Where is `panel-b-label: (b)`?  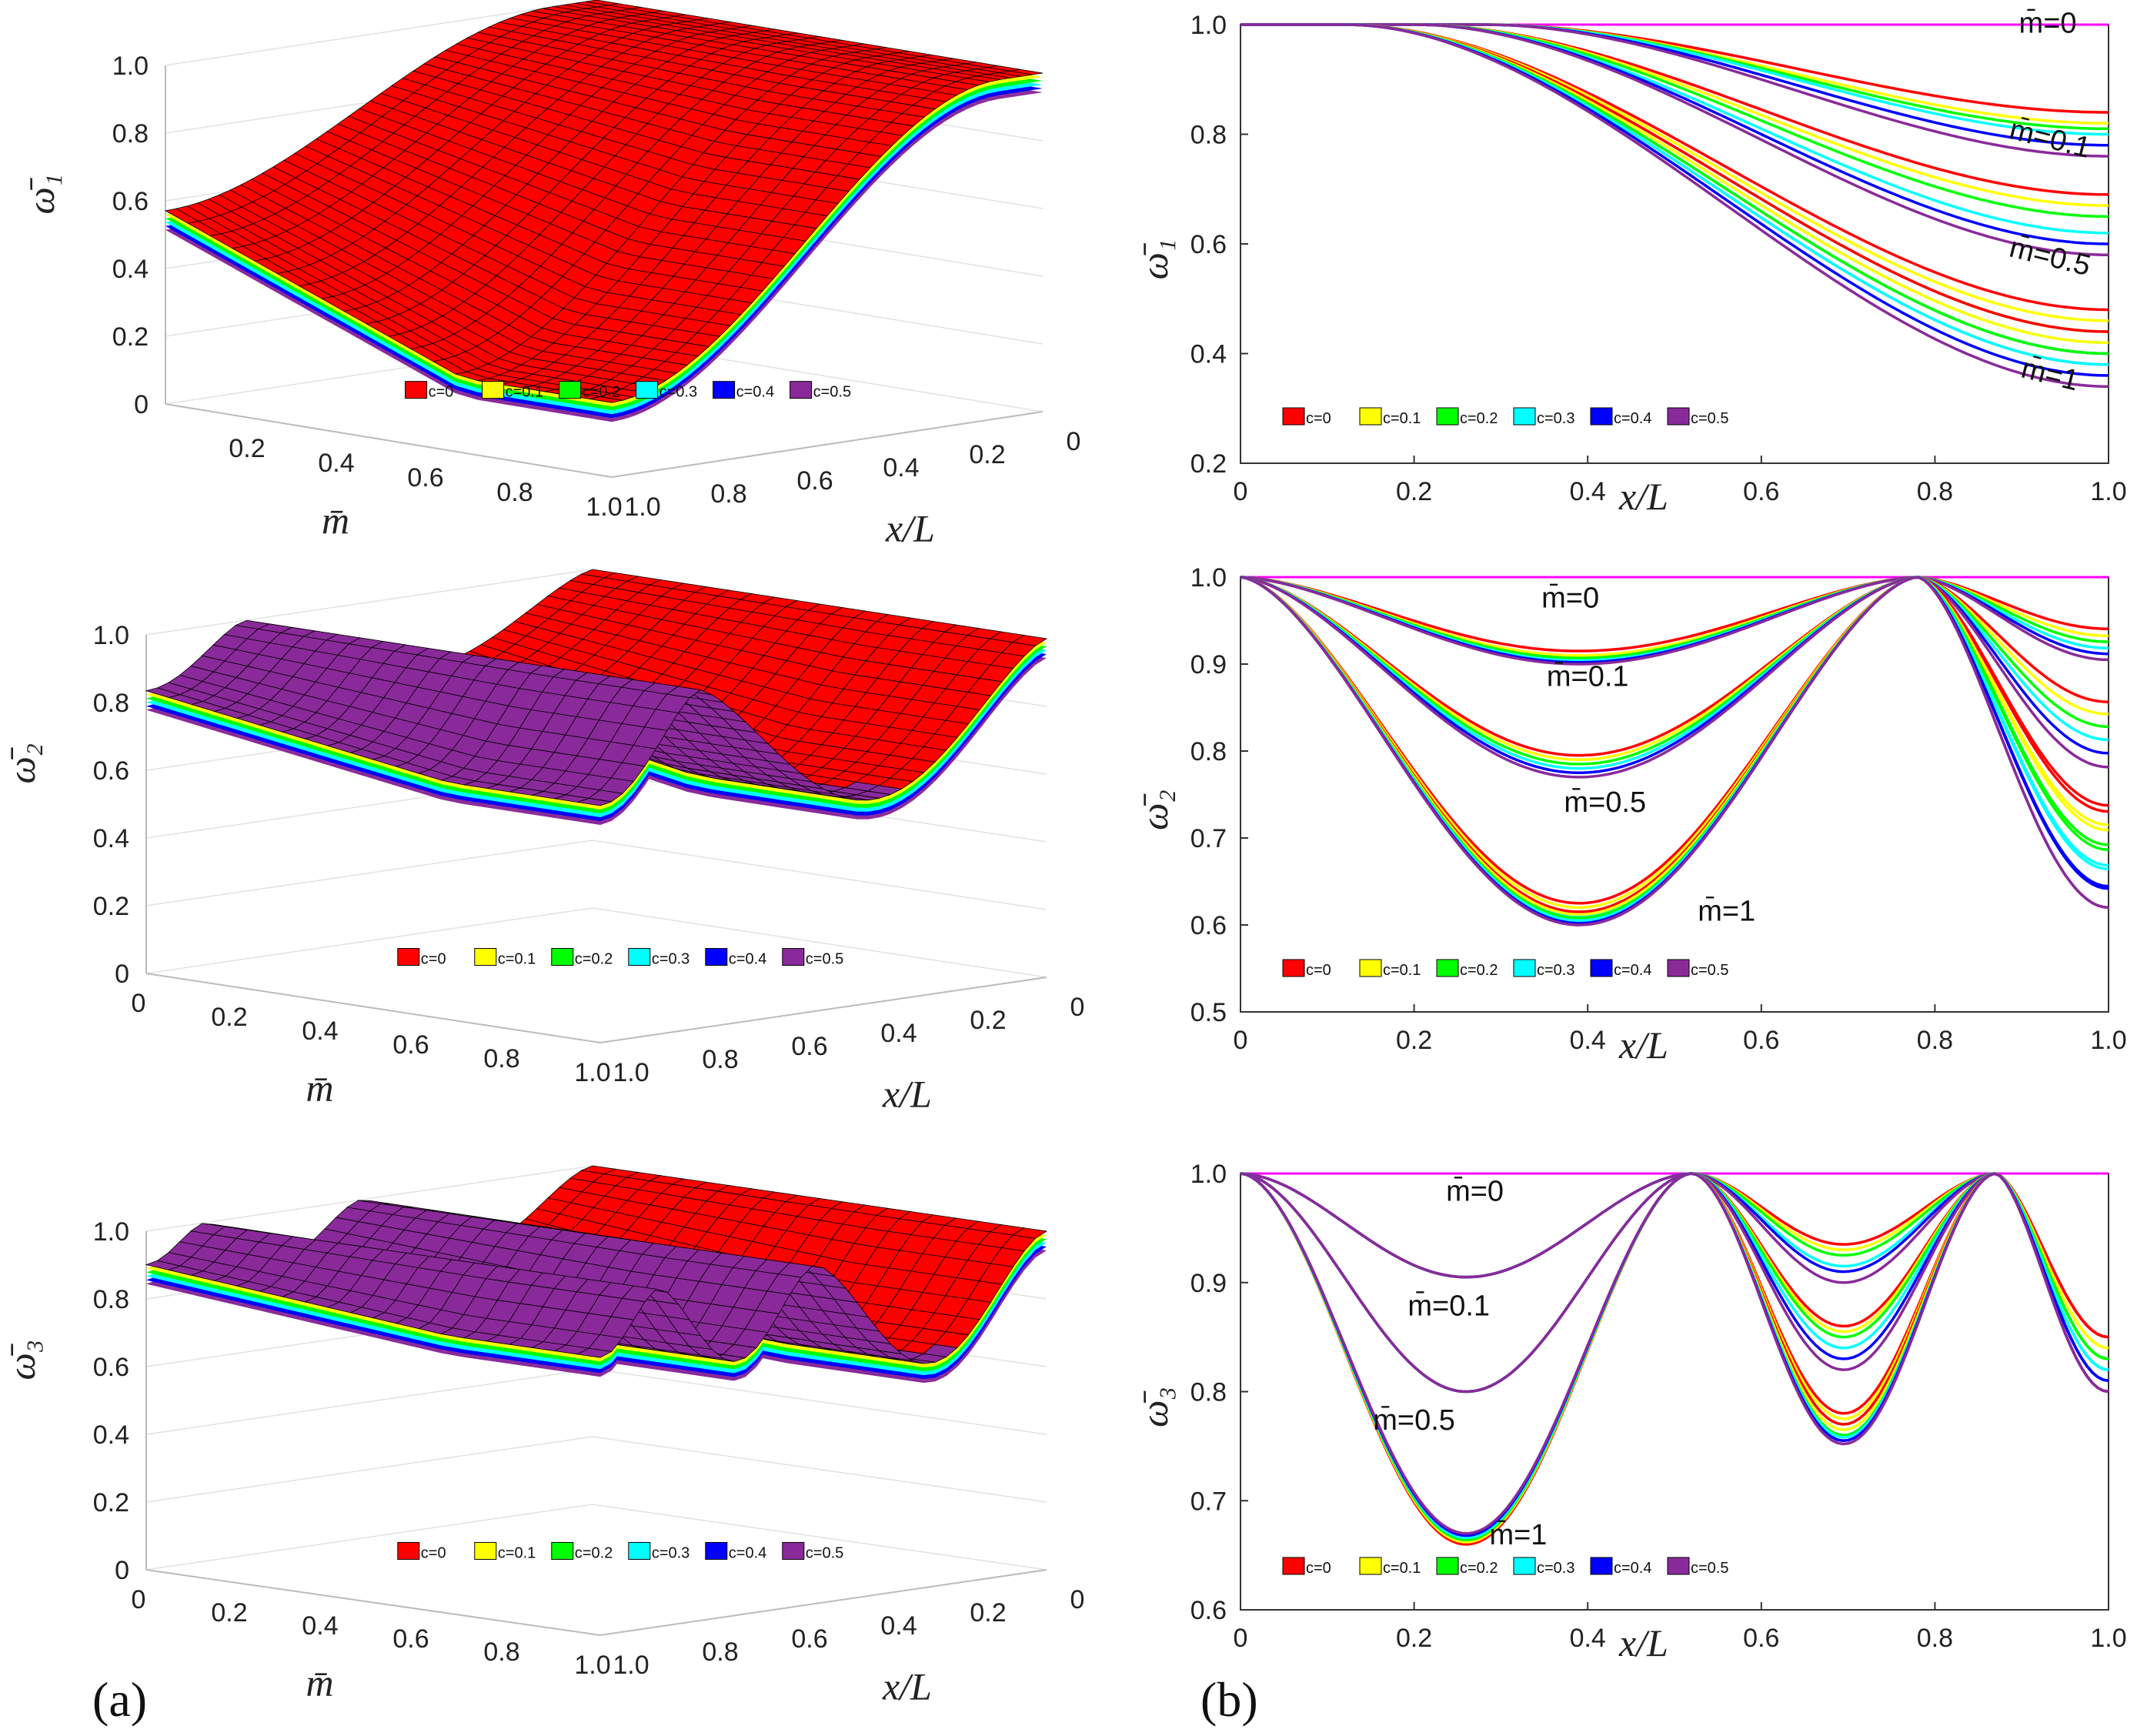
panel-b-label: (b) is located at coordinates (1229, 1699).